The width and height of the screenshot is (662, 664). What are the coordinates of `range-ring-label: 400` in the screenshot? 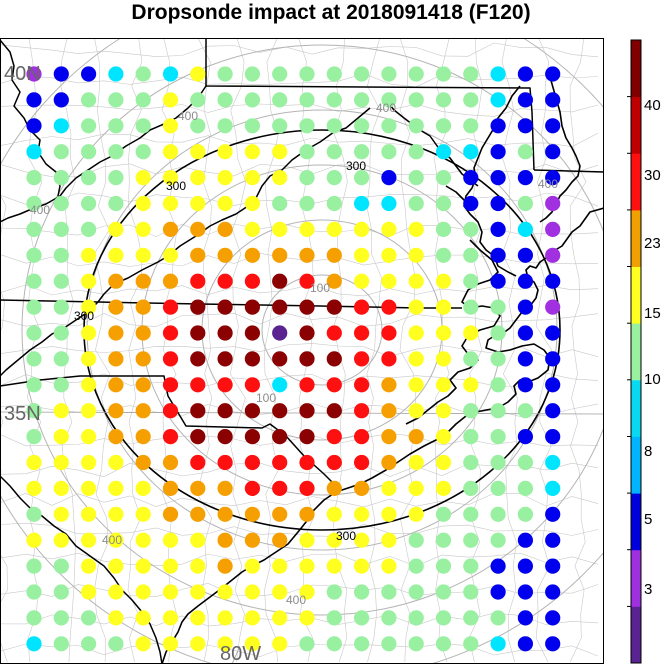 It's located at (40, 210).